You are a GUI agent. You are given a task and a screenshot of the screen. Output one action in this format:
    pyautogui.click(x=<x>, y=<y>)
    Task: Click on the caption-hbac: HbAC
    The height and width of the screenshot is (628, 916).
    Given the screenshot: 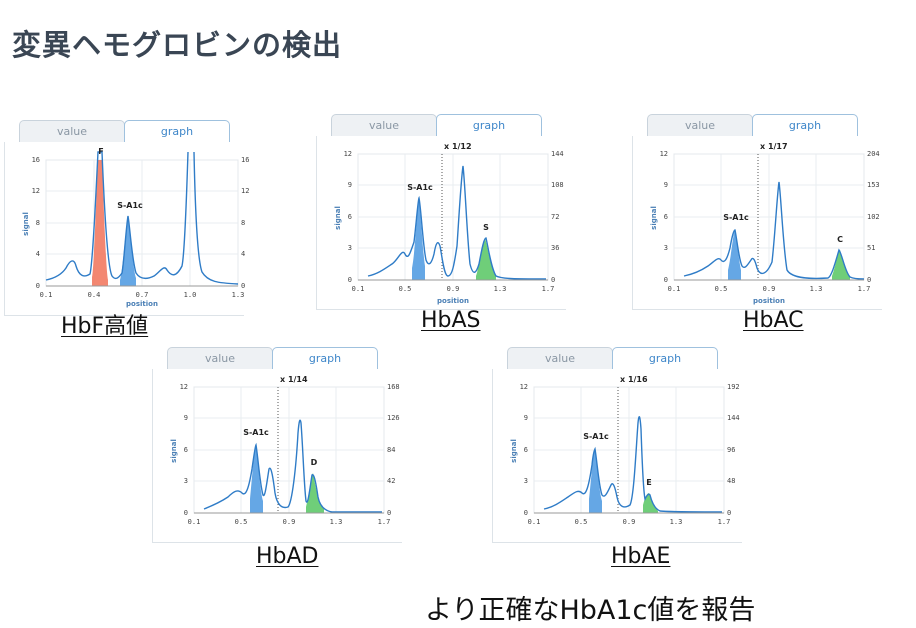 What is the action you would take?
    pyautogui.click(x=773, y=320)
    